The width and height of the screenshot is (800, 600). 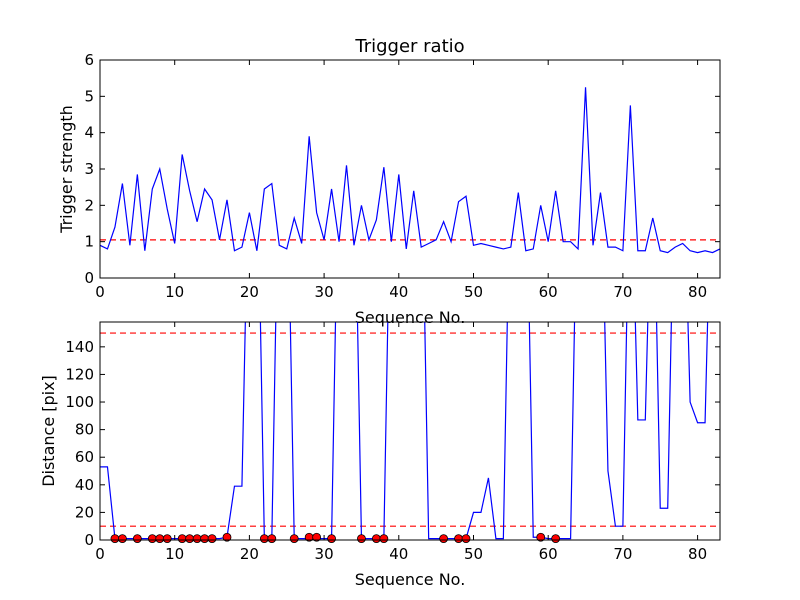 What do you see at coordinates (89, 60) in the screenshot?
I see `y-tick-label: 6` at bounding box center [89, 60].